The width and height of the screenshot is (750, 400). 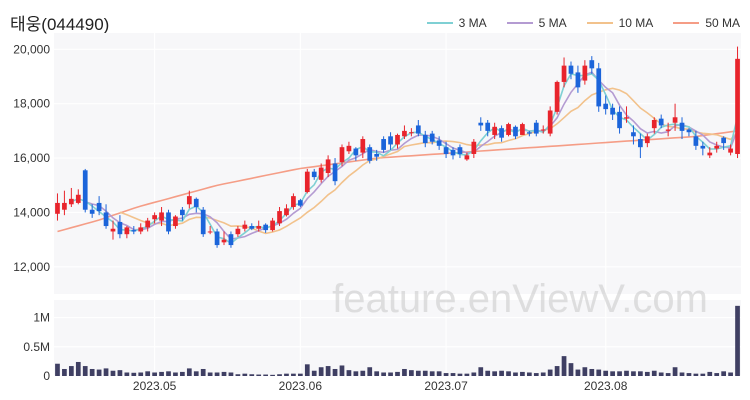 I want to click on legend-item-3ma: 3 MA, so click(x=456, y=23).